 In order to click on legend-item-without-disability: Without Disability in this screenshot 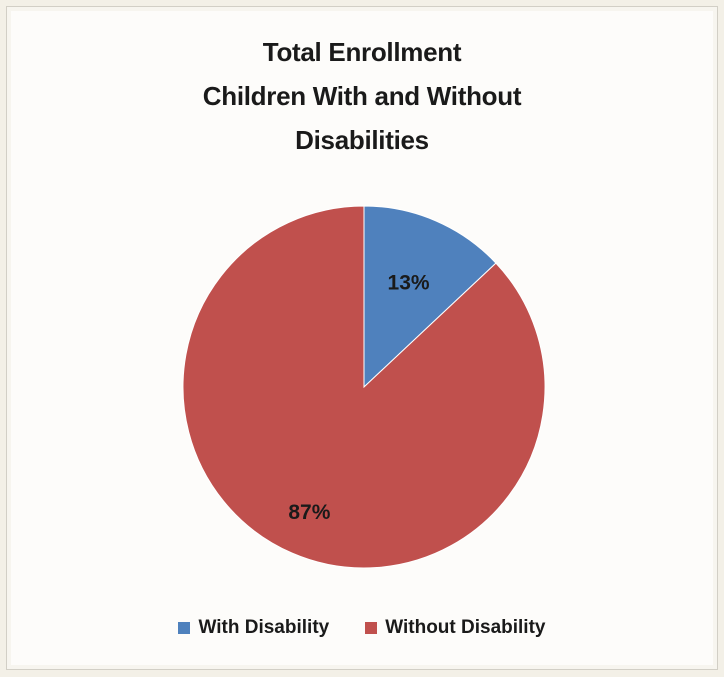, I will do `click(455, 628)`.